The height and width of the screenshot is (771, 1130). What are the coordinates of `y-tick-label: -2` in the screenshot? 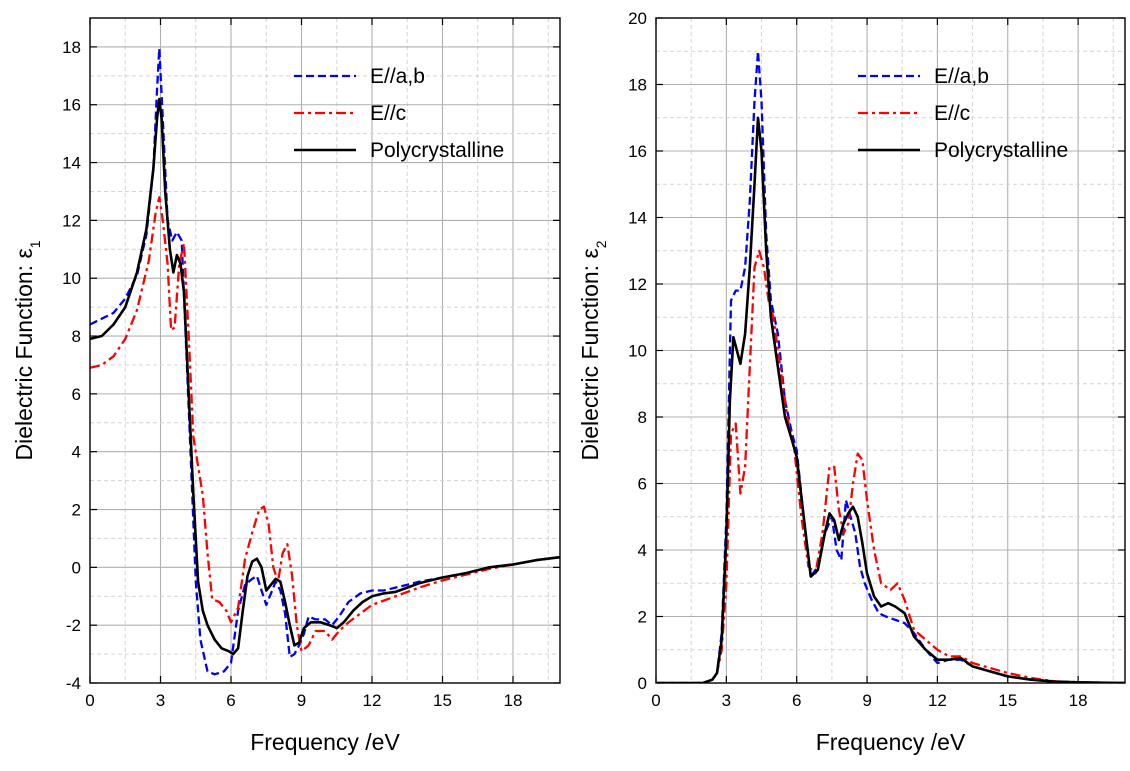 It's located at (73, 625).